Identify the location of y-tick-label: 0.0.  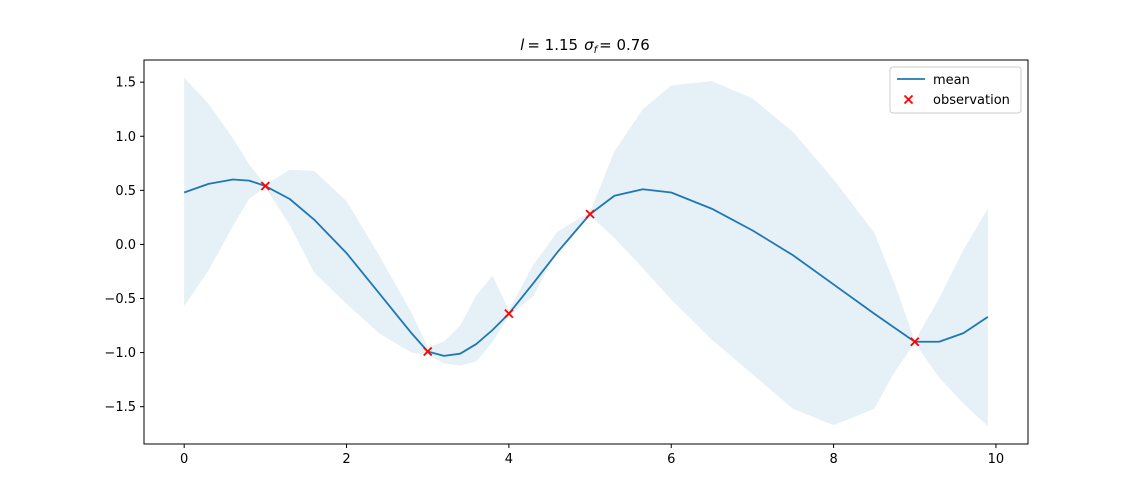
(125, 245).